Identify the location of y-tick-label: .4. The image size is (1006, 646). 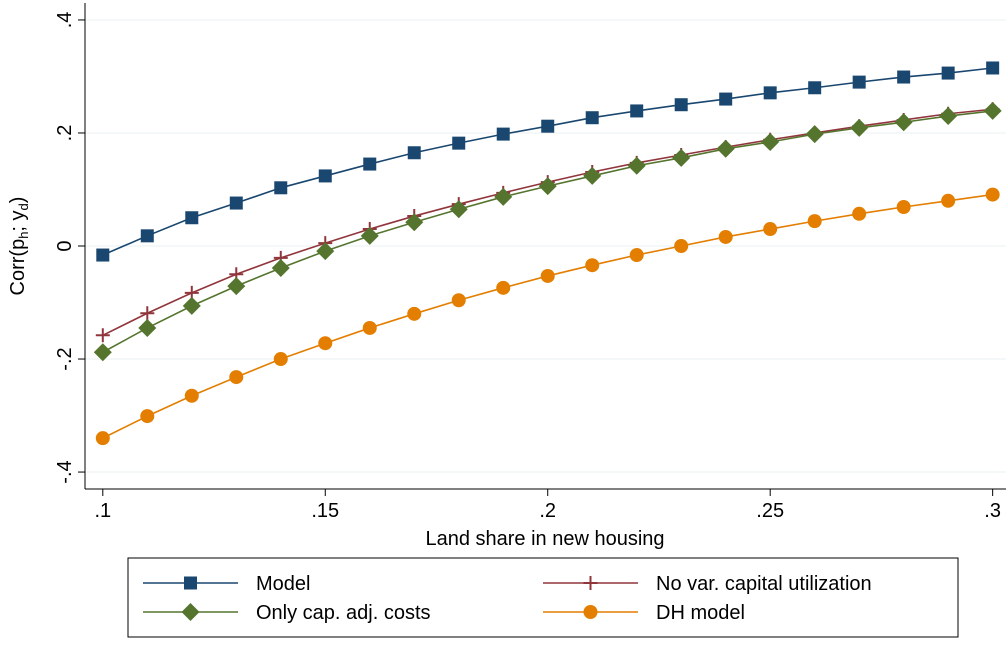
(65, 20).